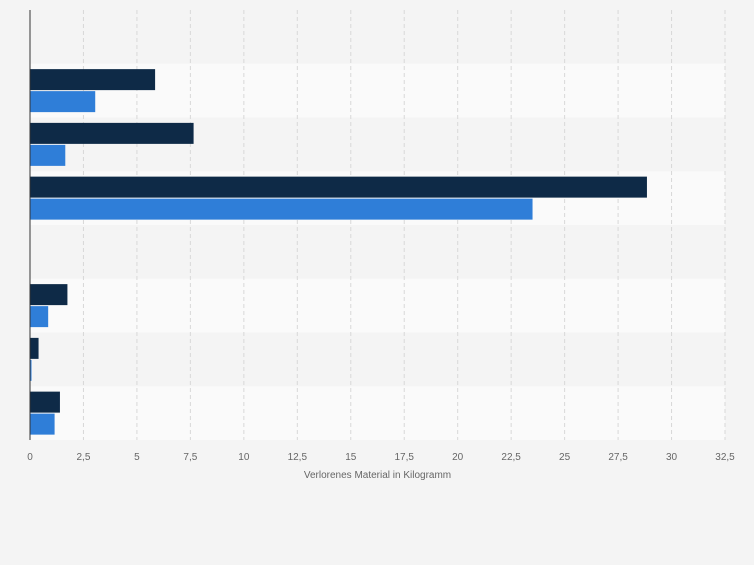 The width and height of the screenshot is (754, 565). Describe the element at coordinates (672, 457) in the screenshot. I see `x-tick-label: 30` at that location.